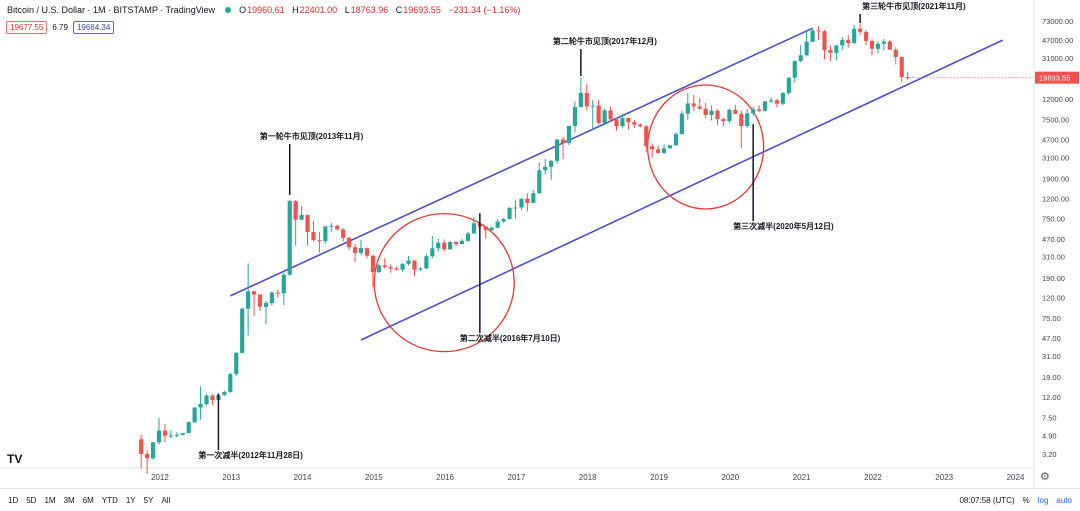  What do you see at coordinates (1043, 500) in the screenshot?
I see `log-toggle: log` at bounding box center [1043, 500].